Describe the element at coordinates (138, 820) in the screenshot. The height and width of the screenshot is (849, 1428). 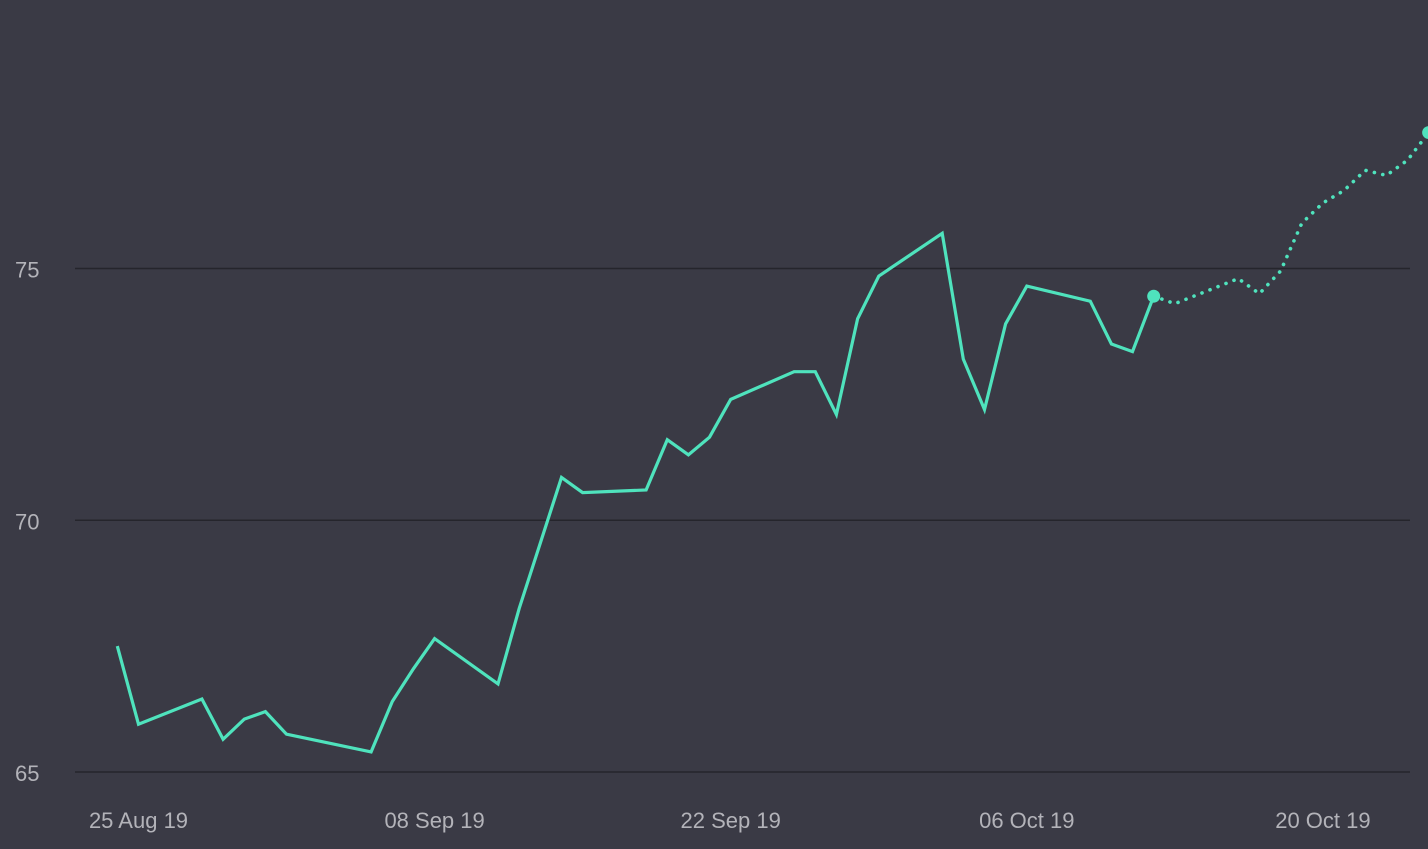
I see `x-tick-label-0: 25 Aug 19` at that location.